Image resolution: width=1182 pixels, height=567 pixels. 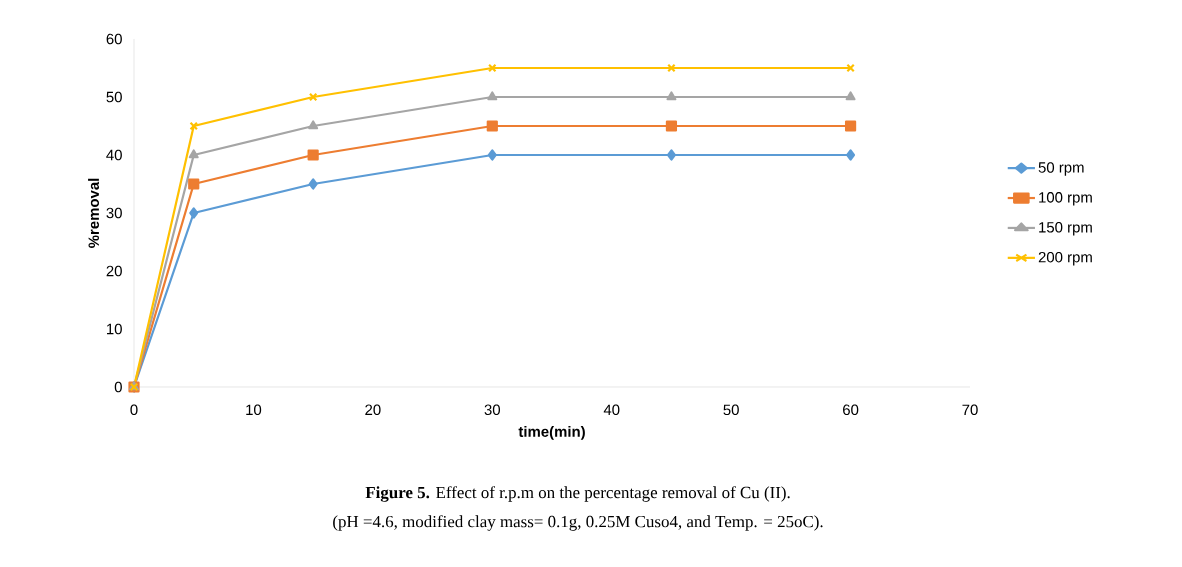 What do you see at coordinates (1065, 199) in the screenshot?
I see `legend-label: 100 rpm` at bounding box center [1065, 199].